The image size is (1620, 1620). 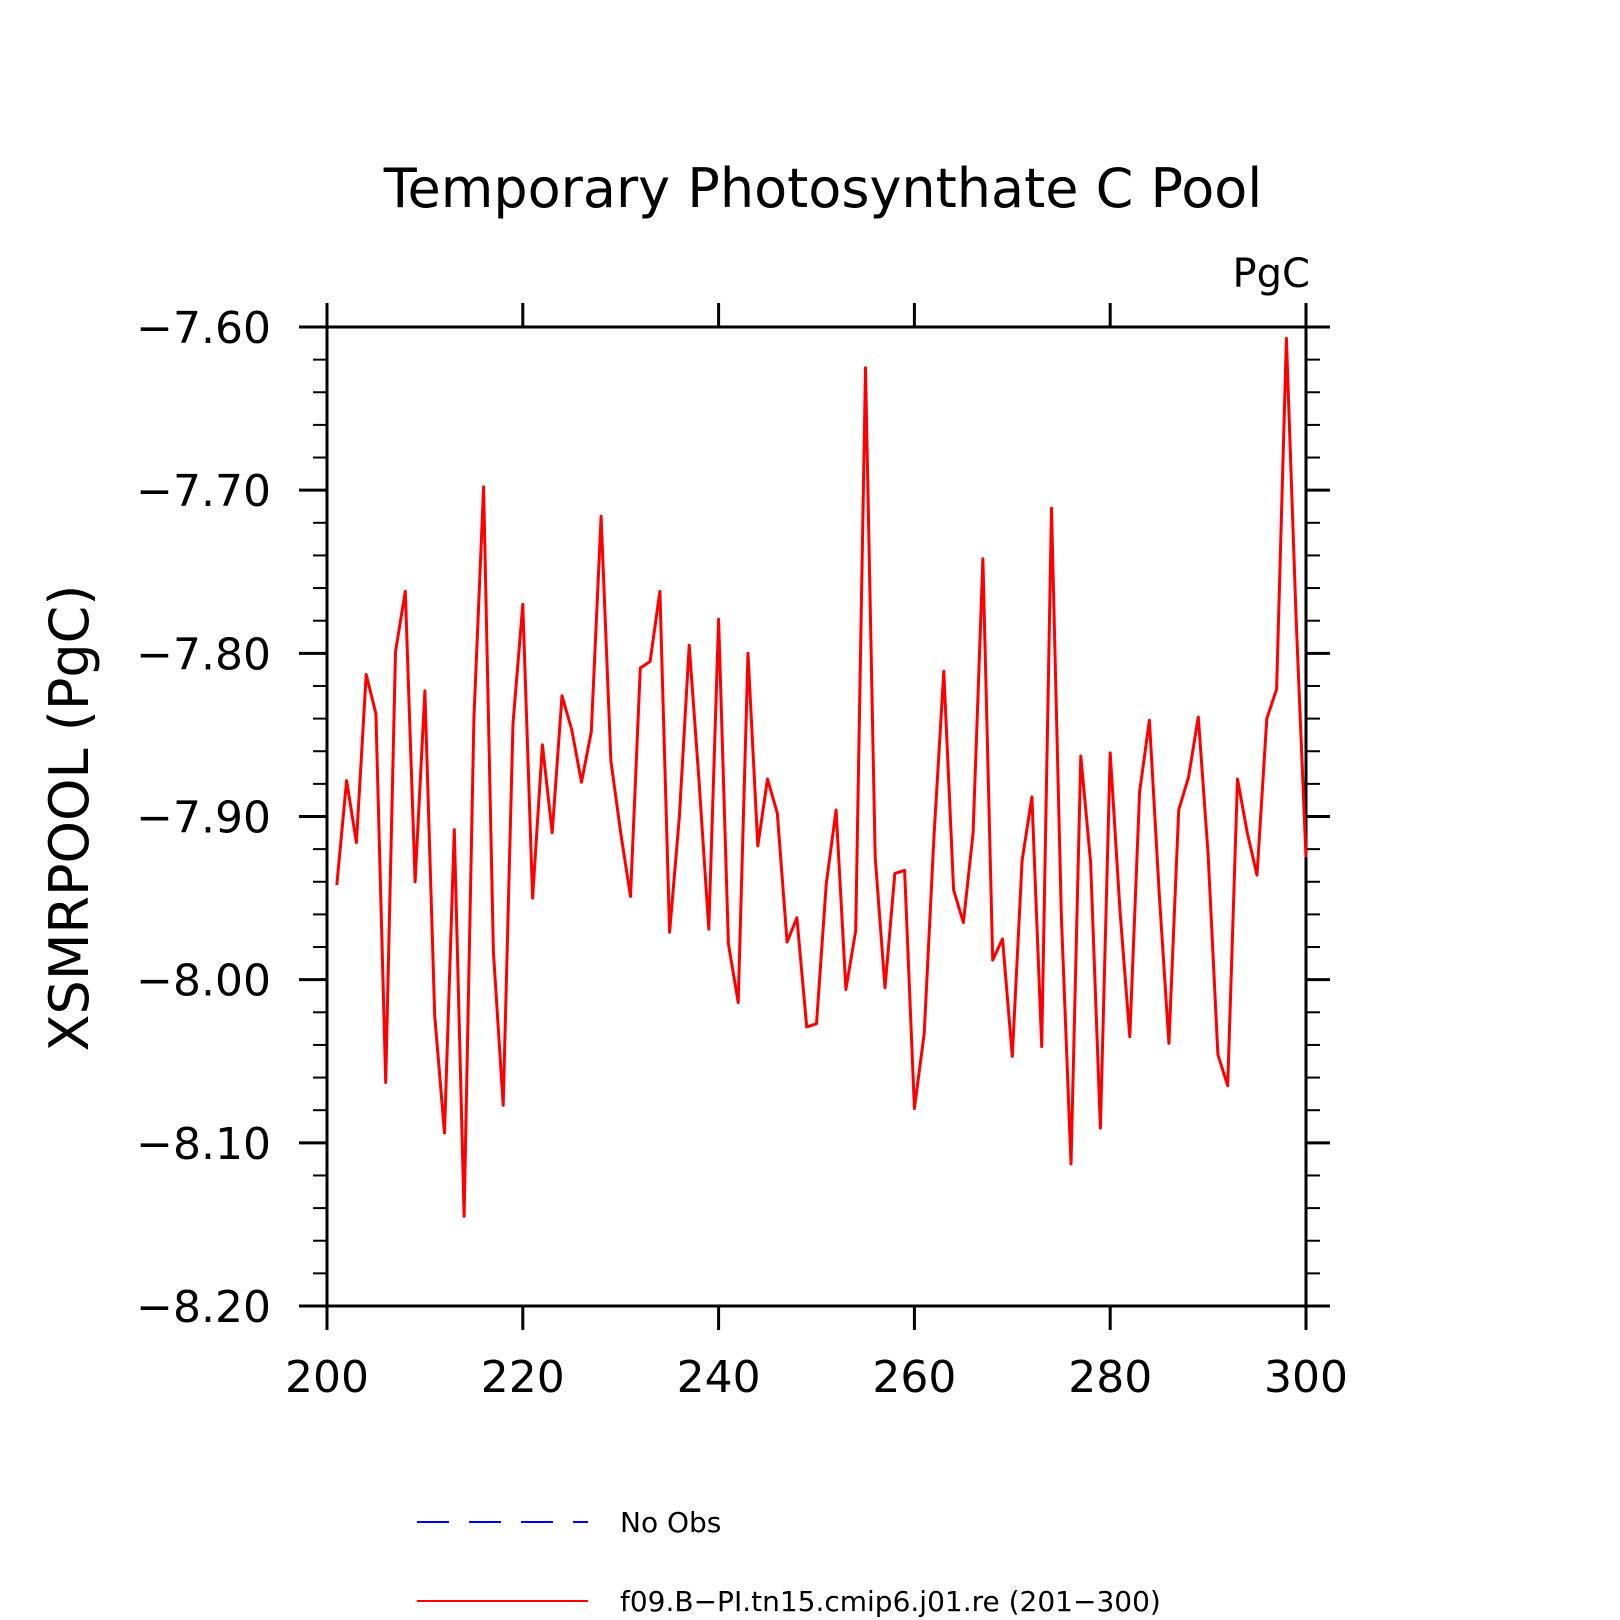 What do you see at coordinates (670, 1522) in the screenshot?
I see `legend-label-no-obs: No Obs` at bounding box center [670, 1522].